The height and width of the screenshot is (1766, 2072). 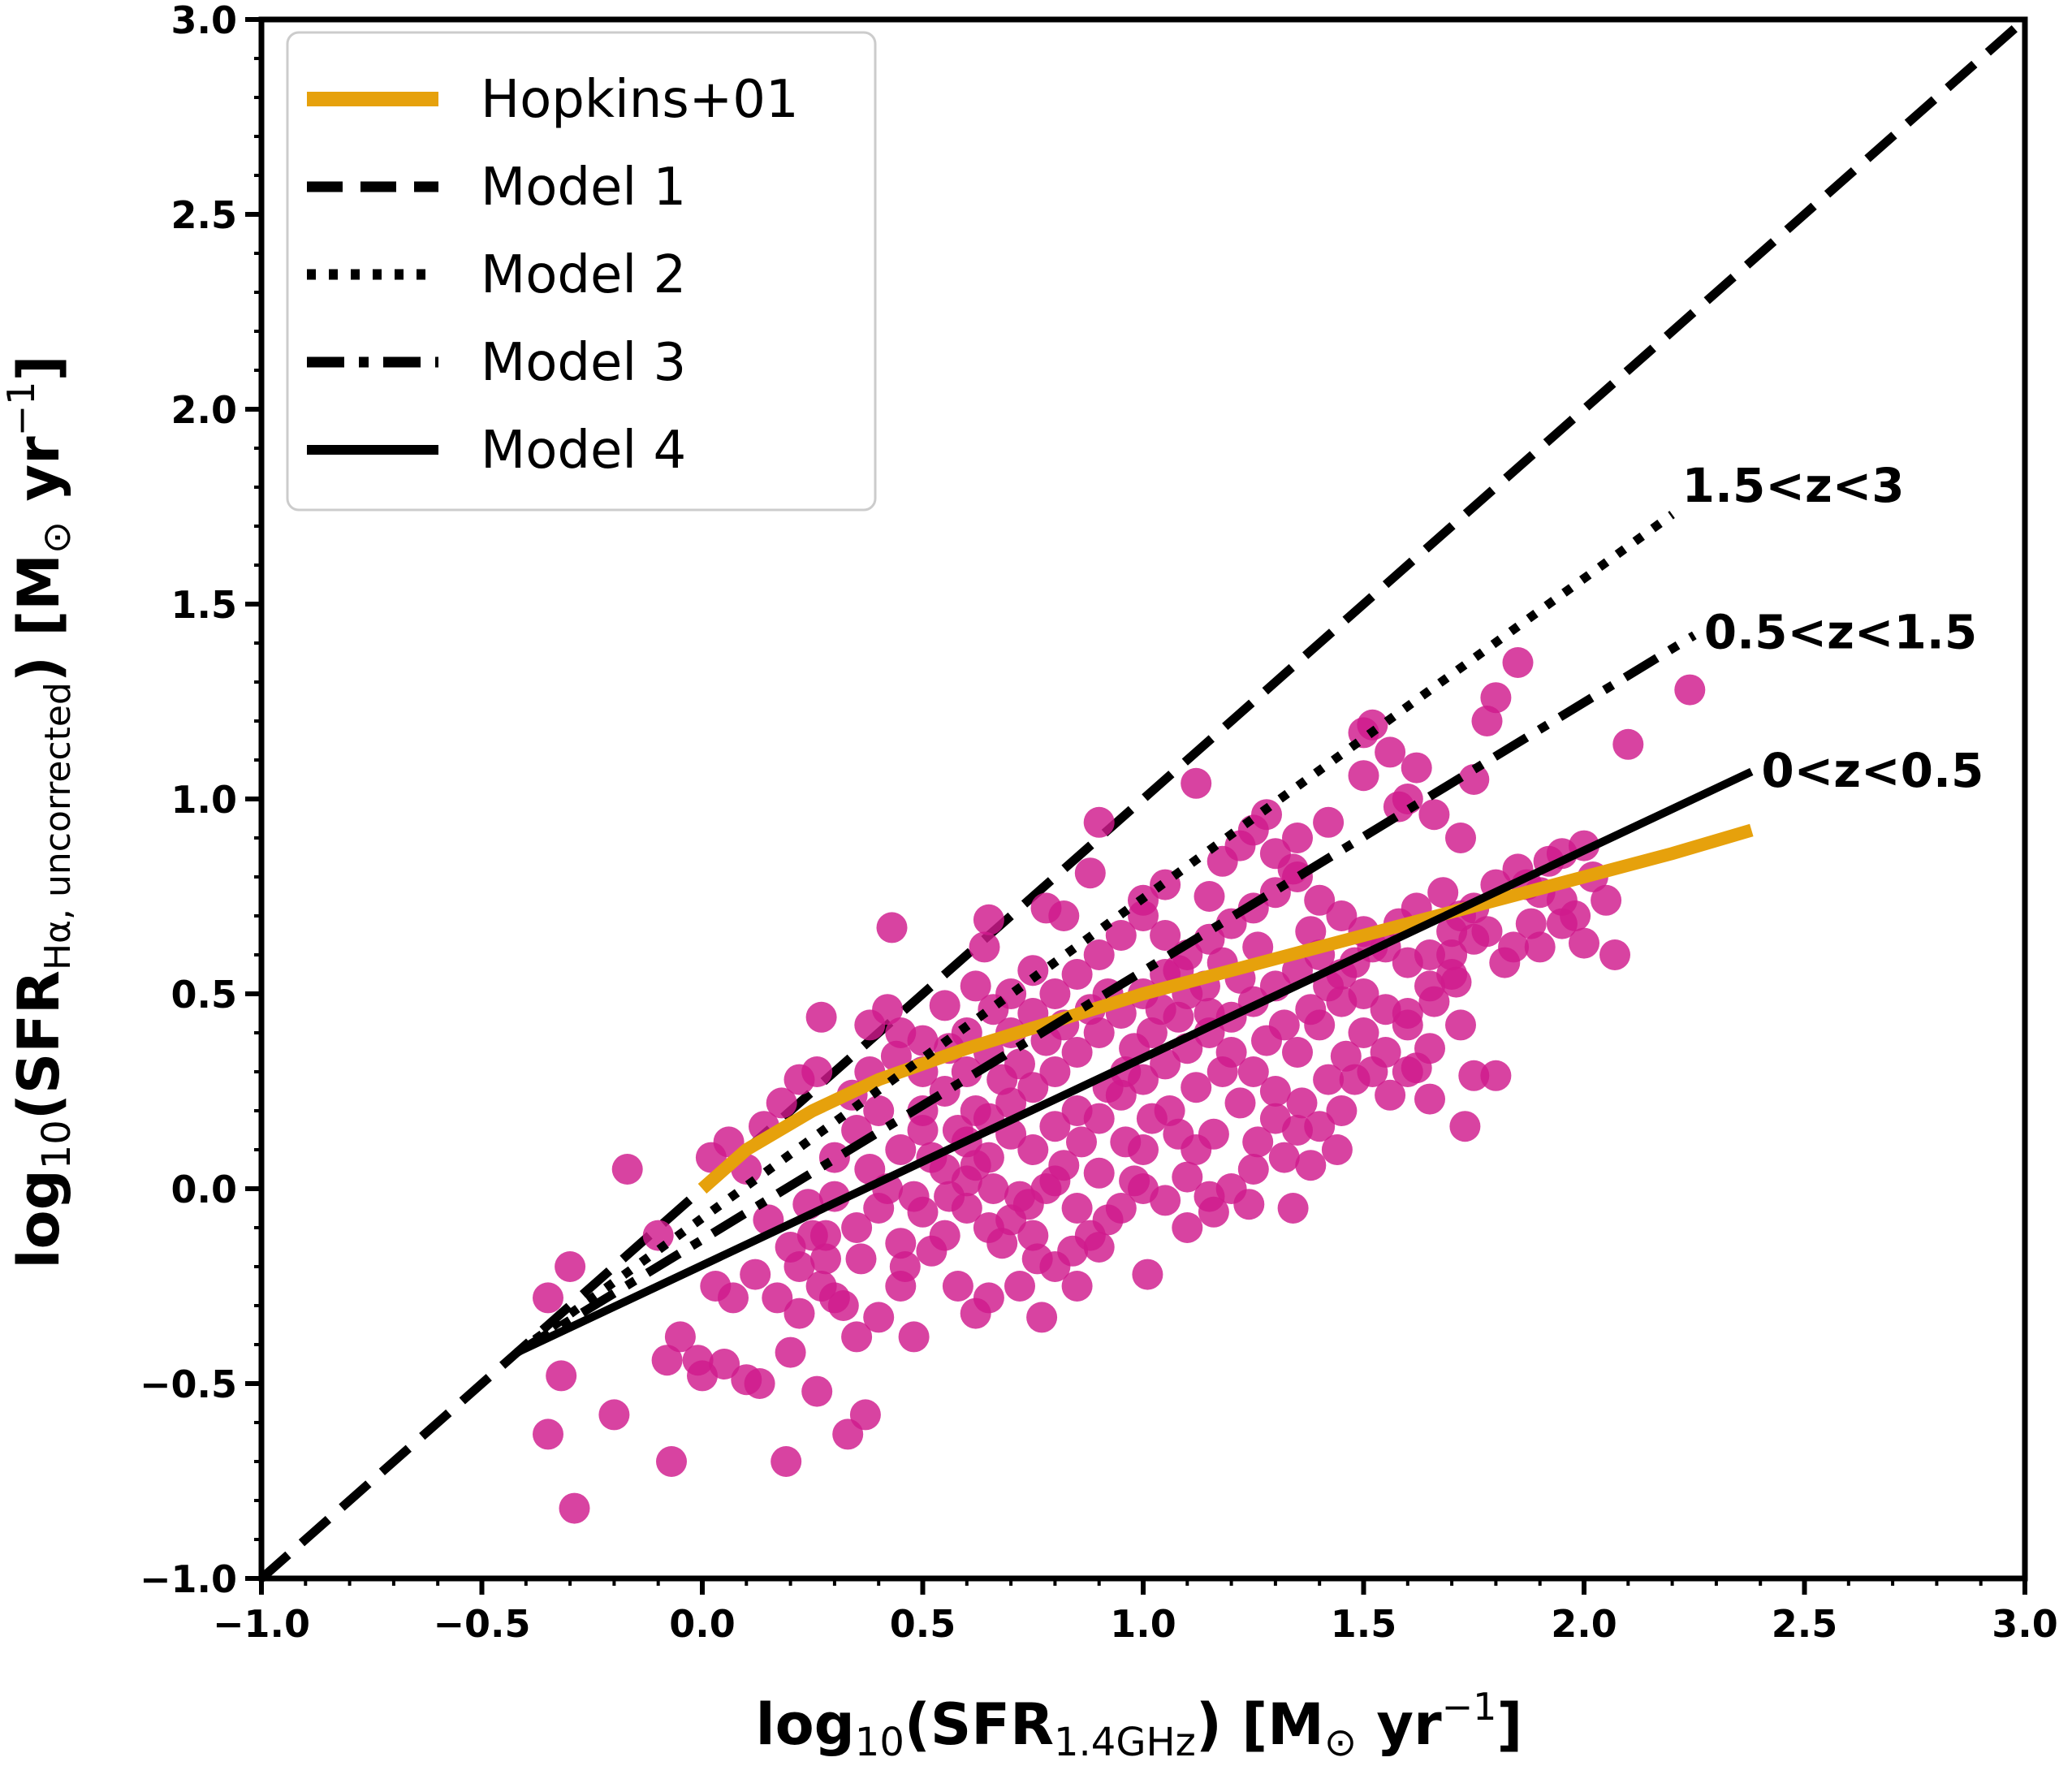 I want to click on y-label-unit: yr, so click(x=39, y=478).